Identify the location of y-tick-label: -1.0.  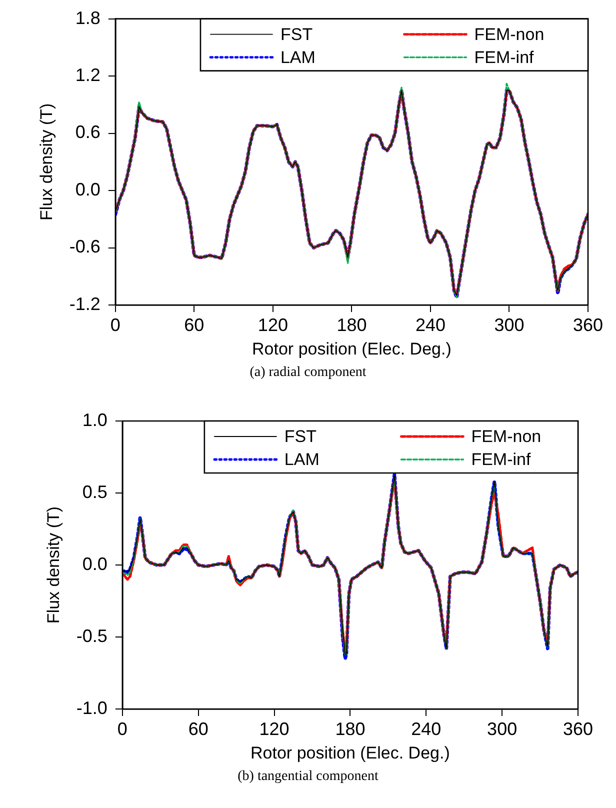
(92, 708).